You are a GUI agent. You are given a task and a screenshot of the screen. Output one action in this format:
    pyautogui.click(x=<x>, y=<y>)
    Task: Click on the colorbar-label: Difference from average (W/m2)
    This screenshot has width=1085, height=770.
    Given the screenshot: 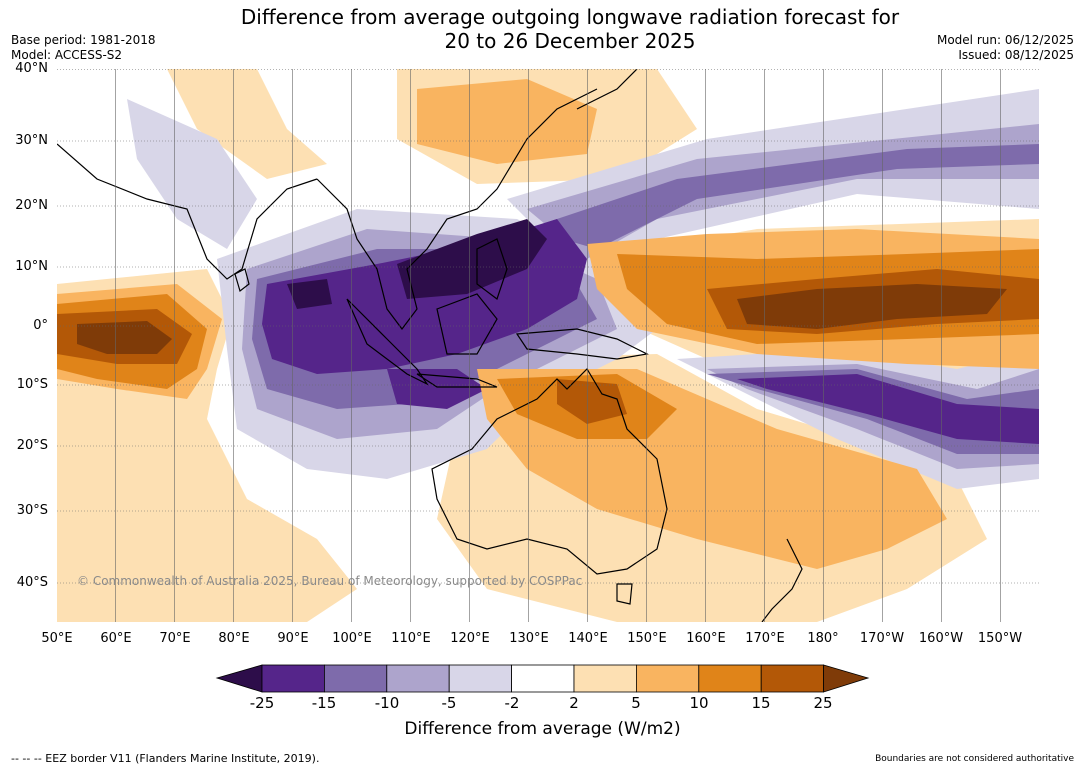 What is the action you would take?
    pyautogui.click(x=542, y=729)
    